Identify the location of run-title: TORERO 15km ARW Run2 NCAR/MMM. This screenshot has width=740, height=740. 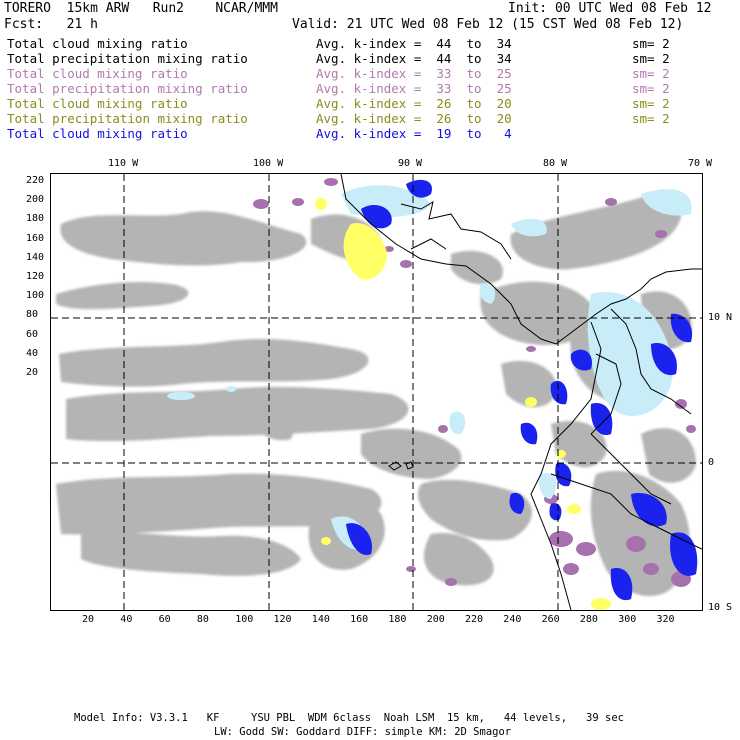
(141, 8).